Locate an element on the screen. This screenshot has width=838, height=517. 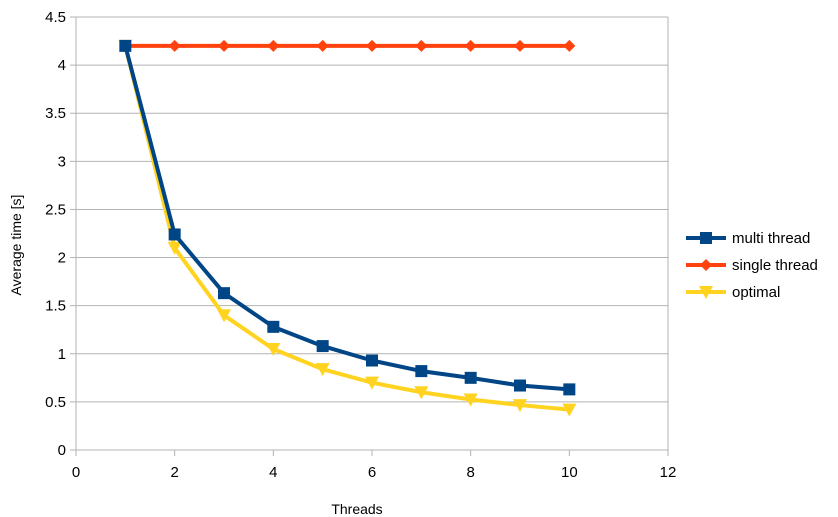
y-tick-label: 0 is located at coordinates (62, 450).